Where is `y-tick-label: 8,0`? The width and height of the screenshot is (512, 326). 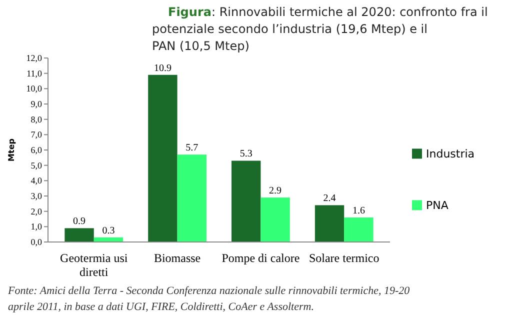
y-tick-label: 8,0 is located at coordinates (36, 119).